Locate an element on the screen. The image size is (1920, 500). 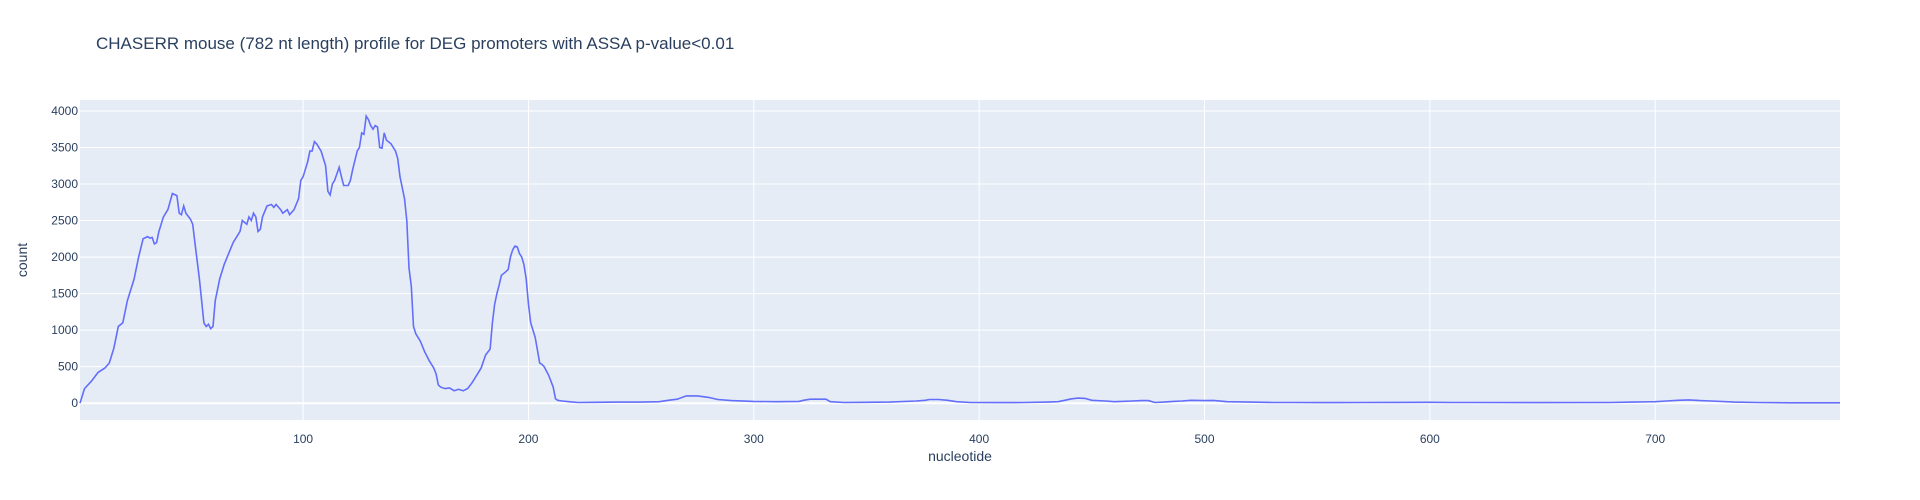
y-tick-label: 3000 is located at coordinates (64, 184).